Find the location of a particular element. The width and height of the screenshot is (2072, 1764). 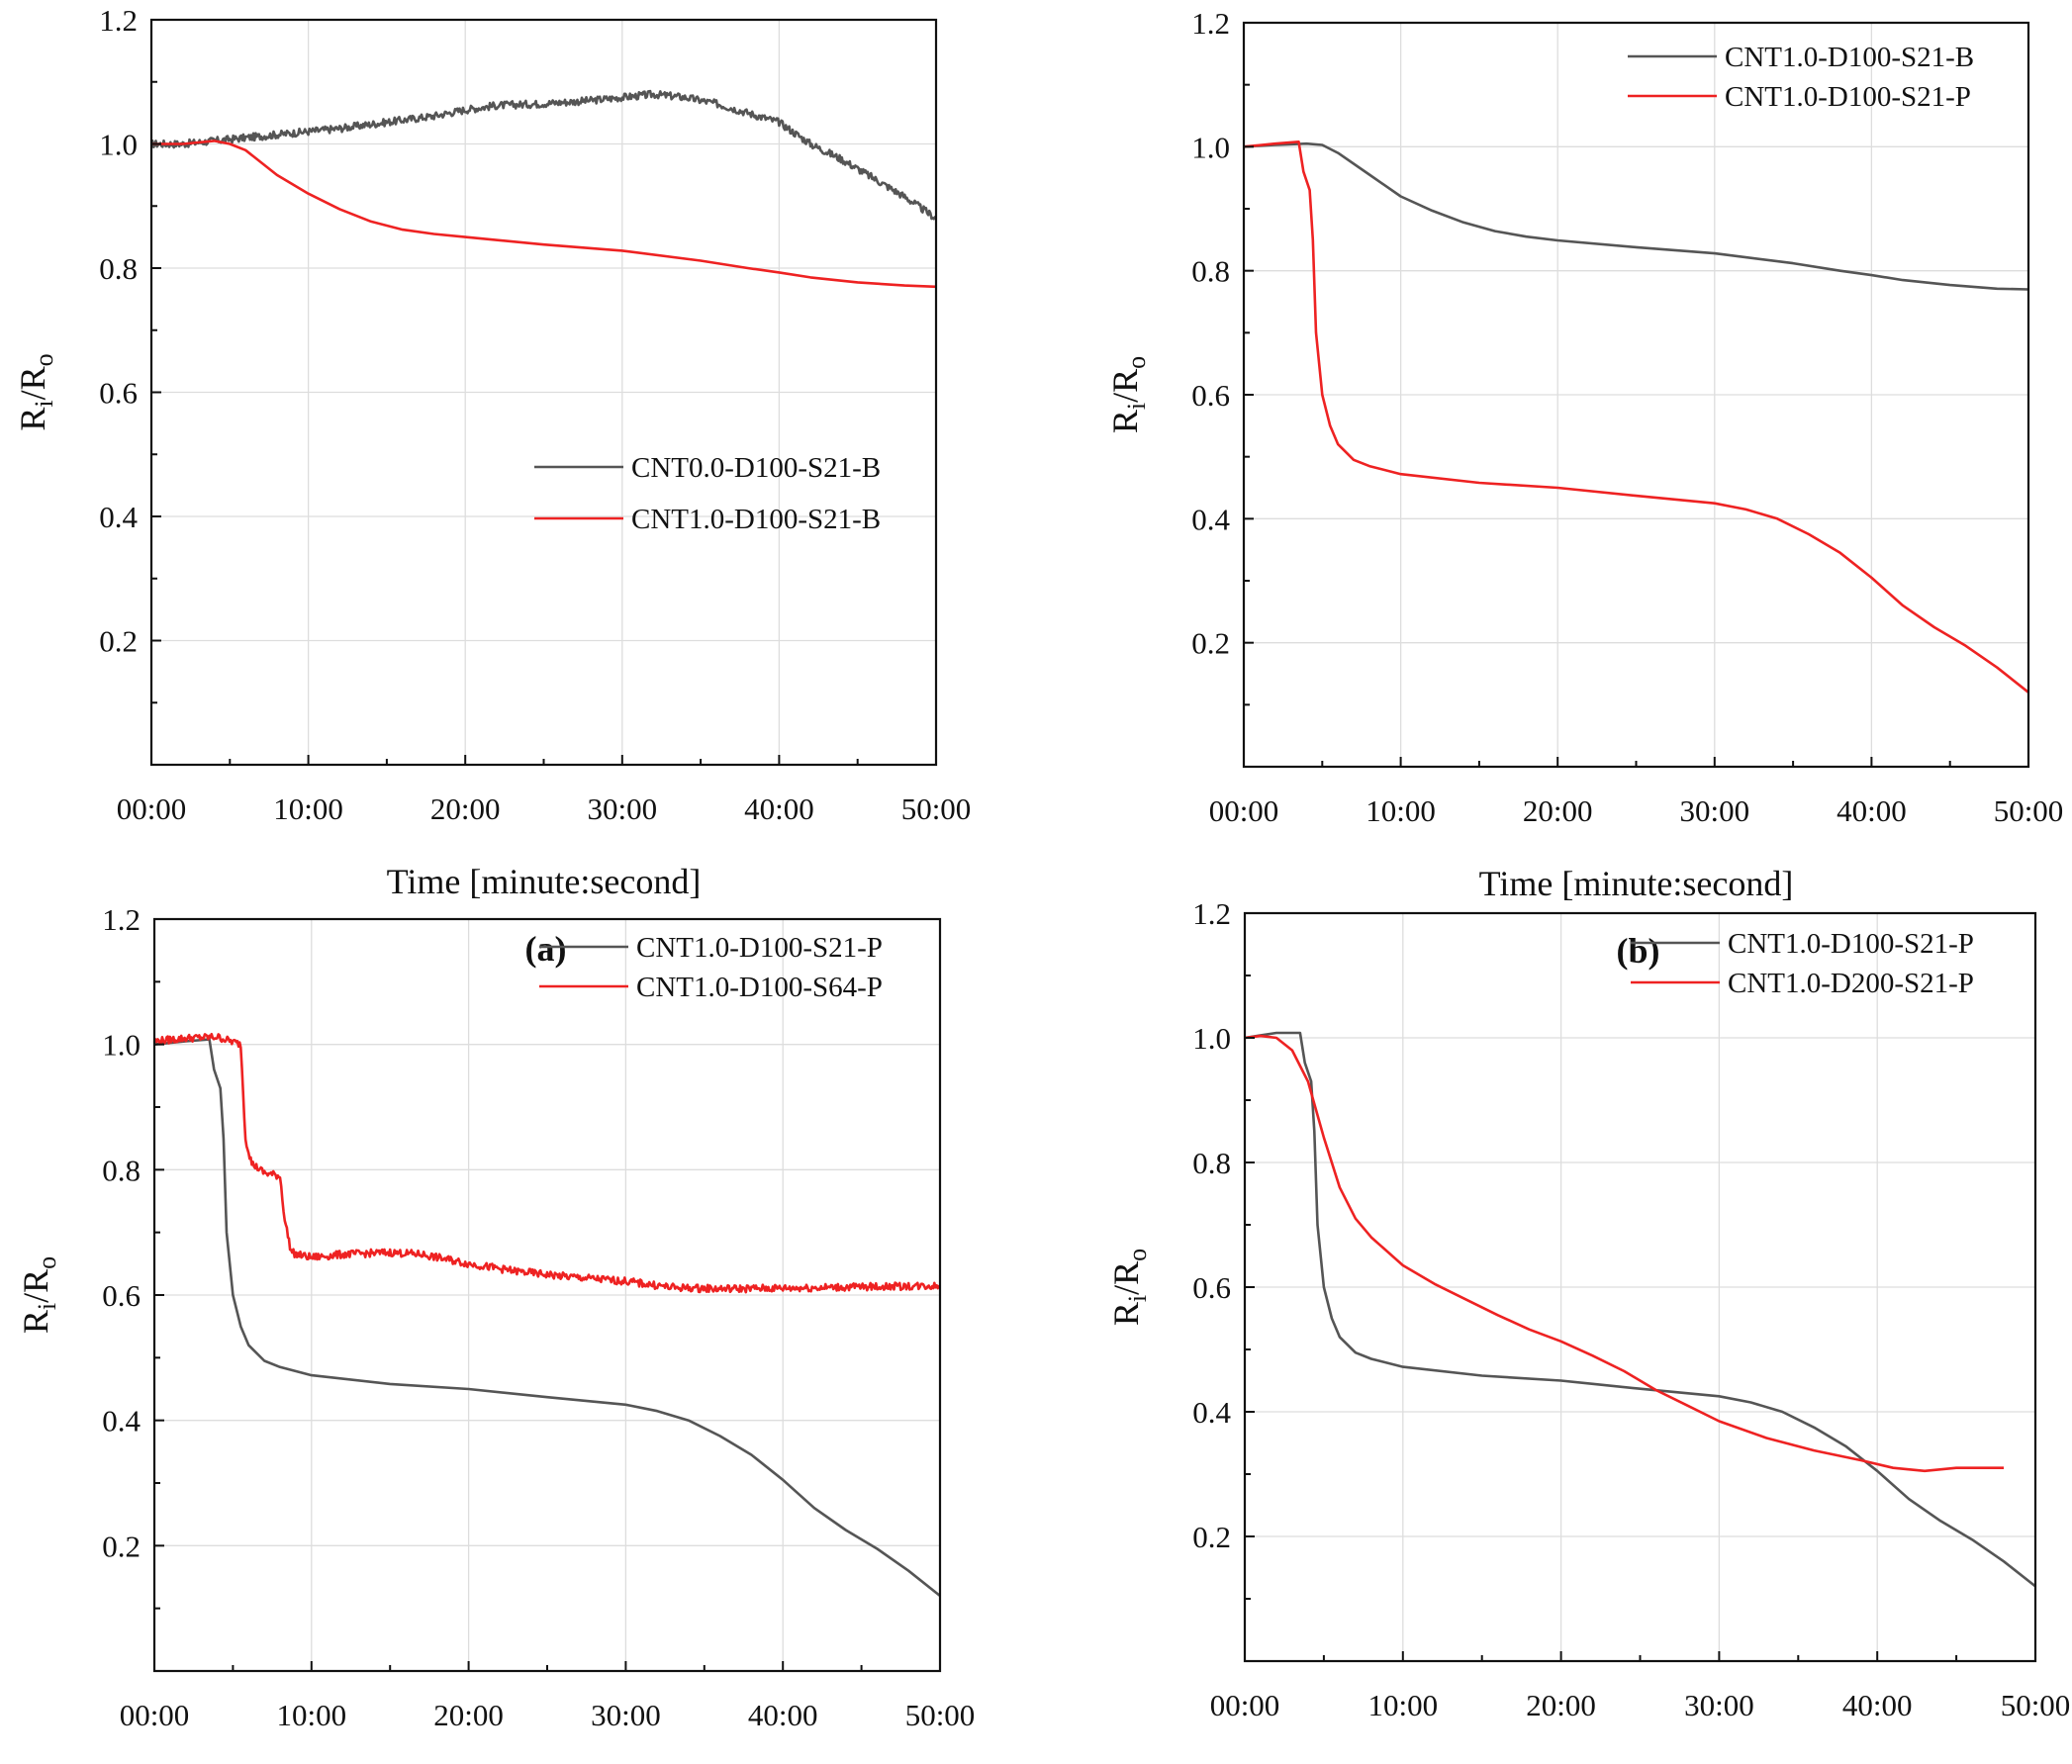

legend-label: CNT0.0-D100-S21-B is located at coordinates (756, 468).